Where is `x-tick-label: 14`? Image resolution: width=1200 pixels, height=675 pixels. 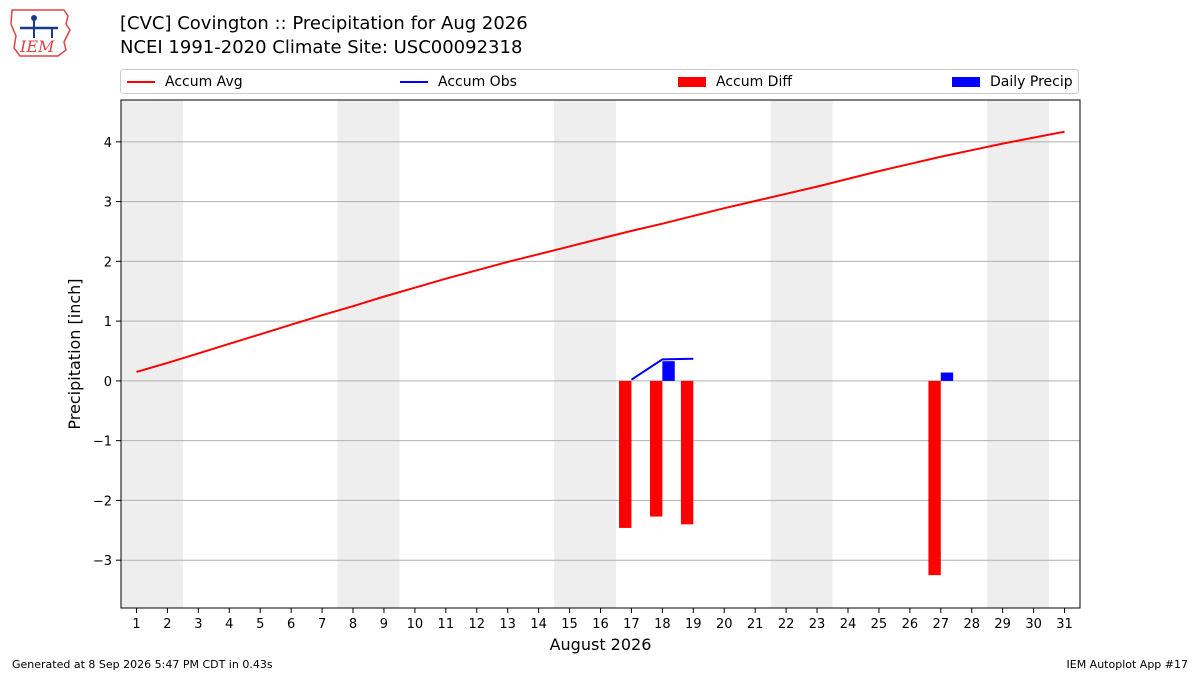 x-tick-label: 14 is located at coordinates (538, 624).